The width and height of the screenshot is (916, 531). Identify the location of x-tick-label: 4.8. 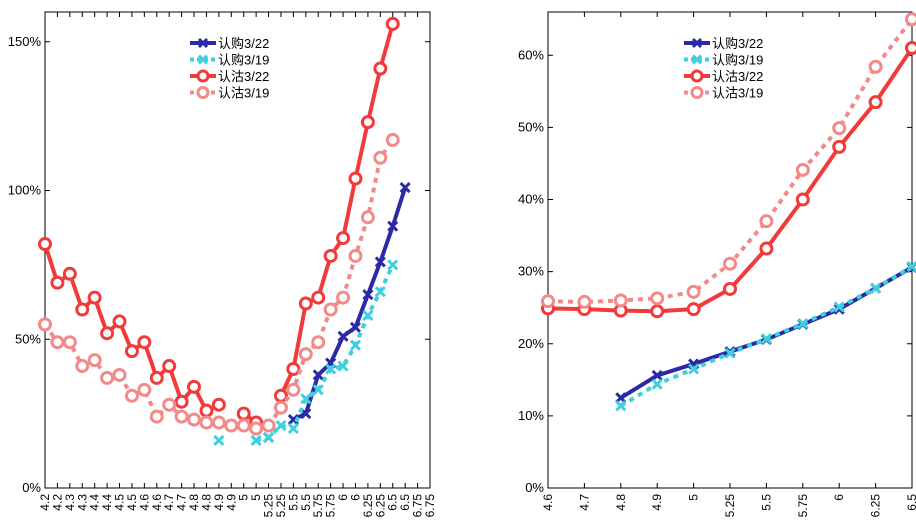
(206, 502).